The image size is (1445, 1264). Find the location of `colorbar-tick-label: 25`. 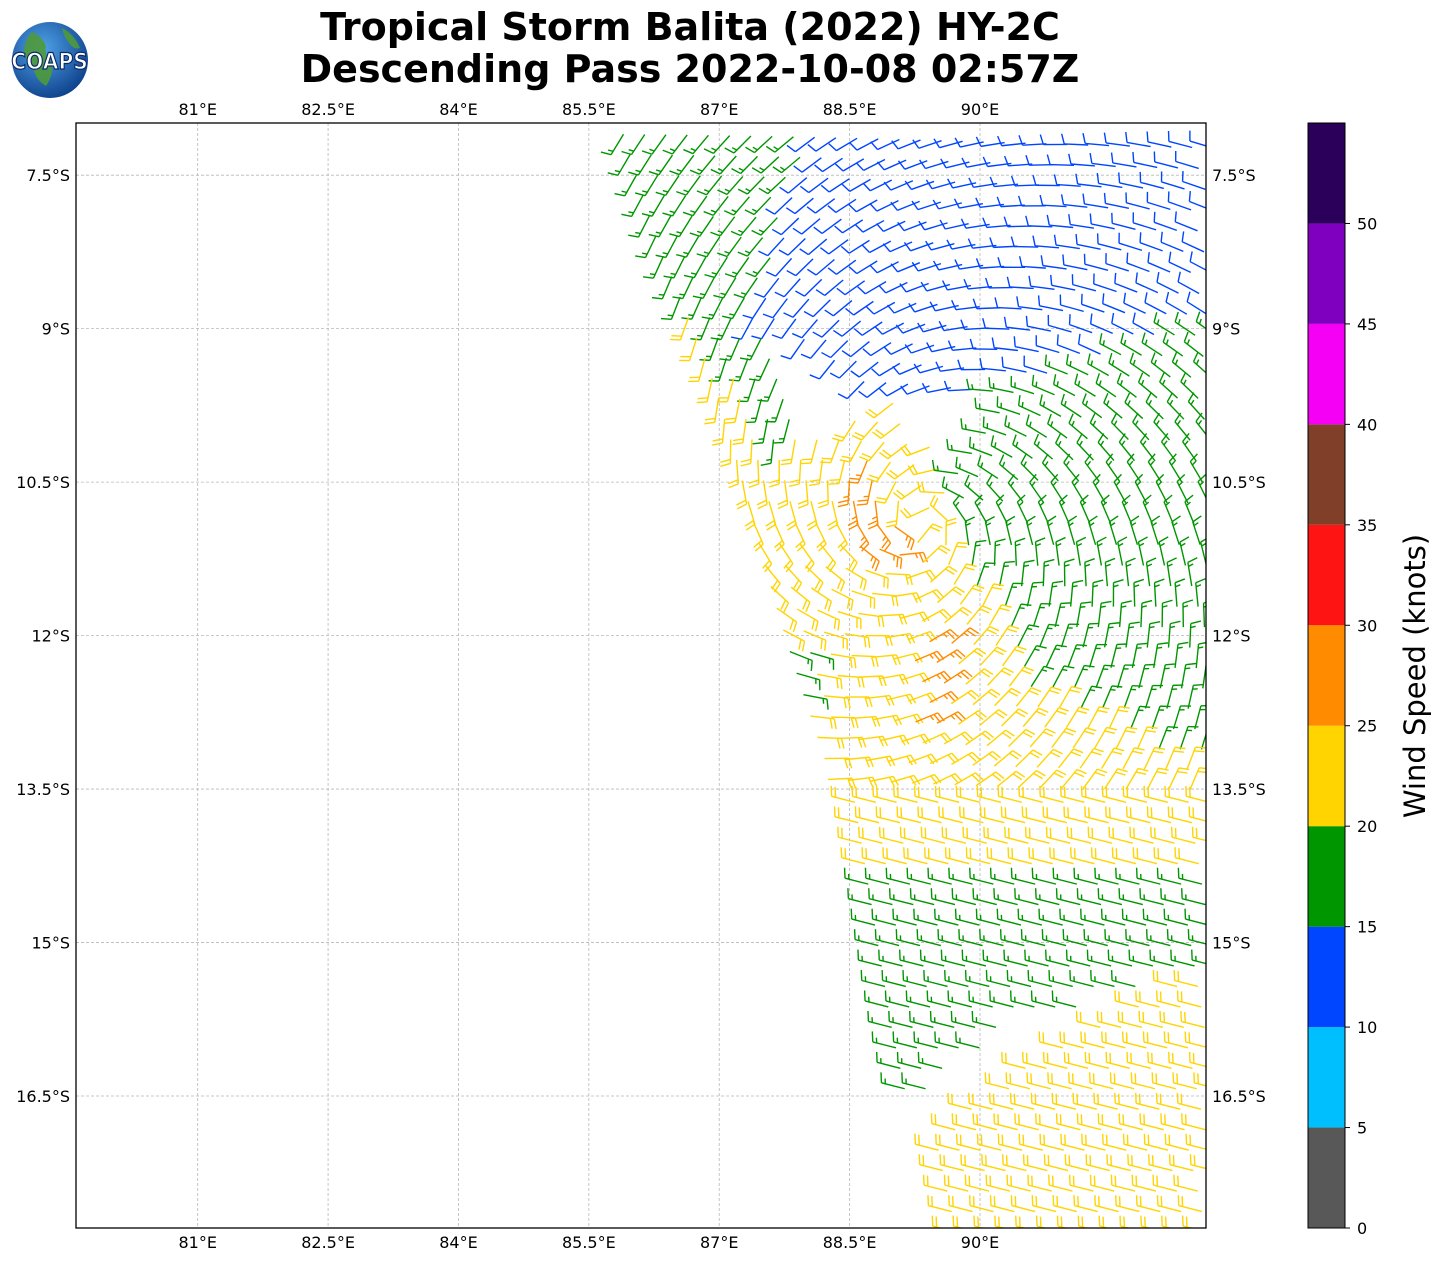

colorbar-tick-label: 25 is located at coordinates (1367, 726).